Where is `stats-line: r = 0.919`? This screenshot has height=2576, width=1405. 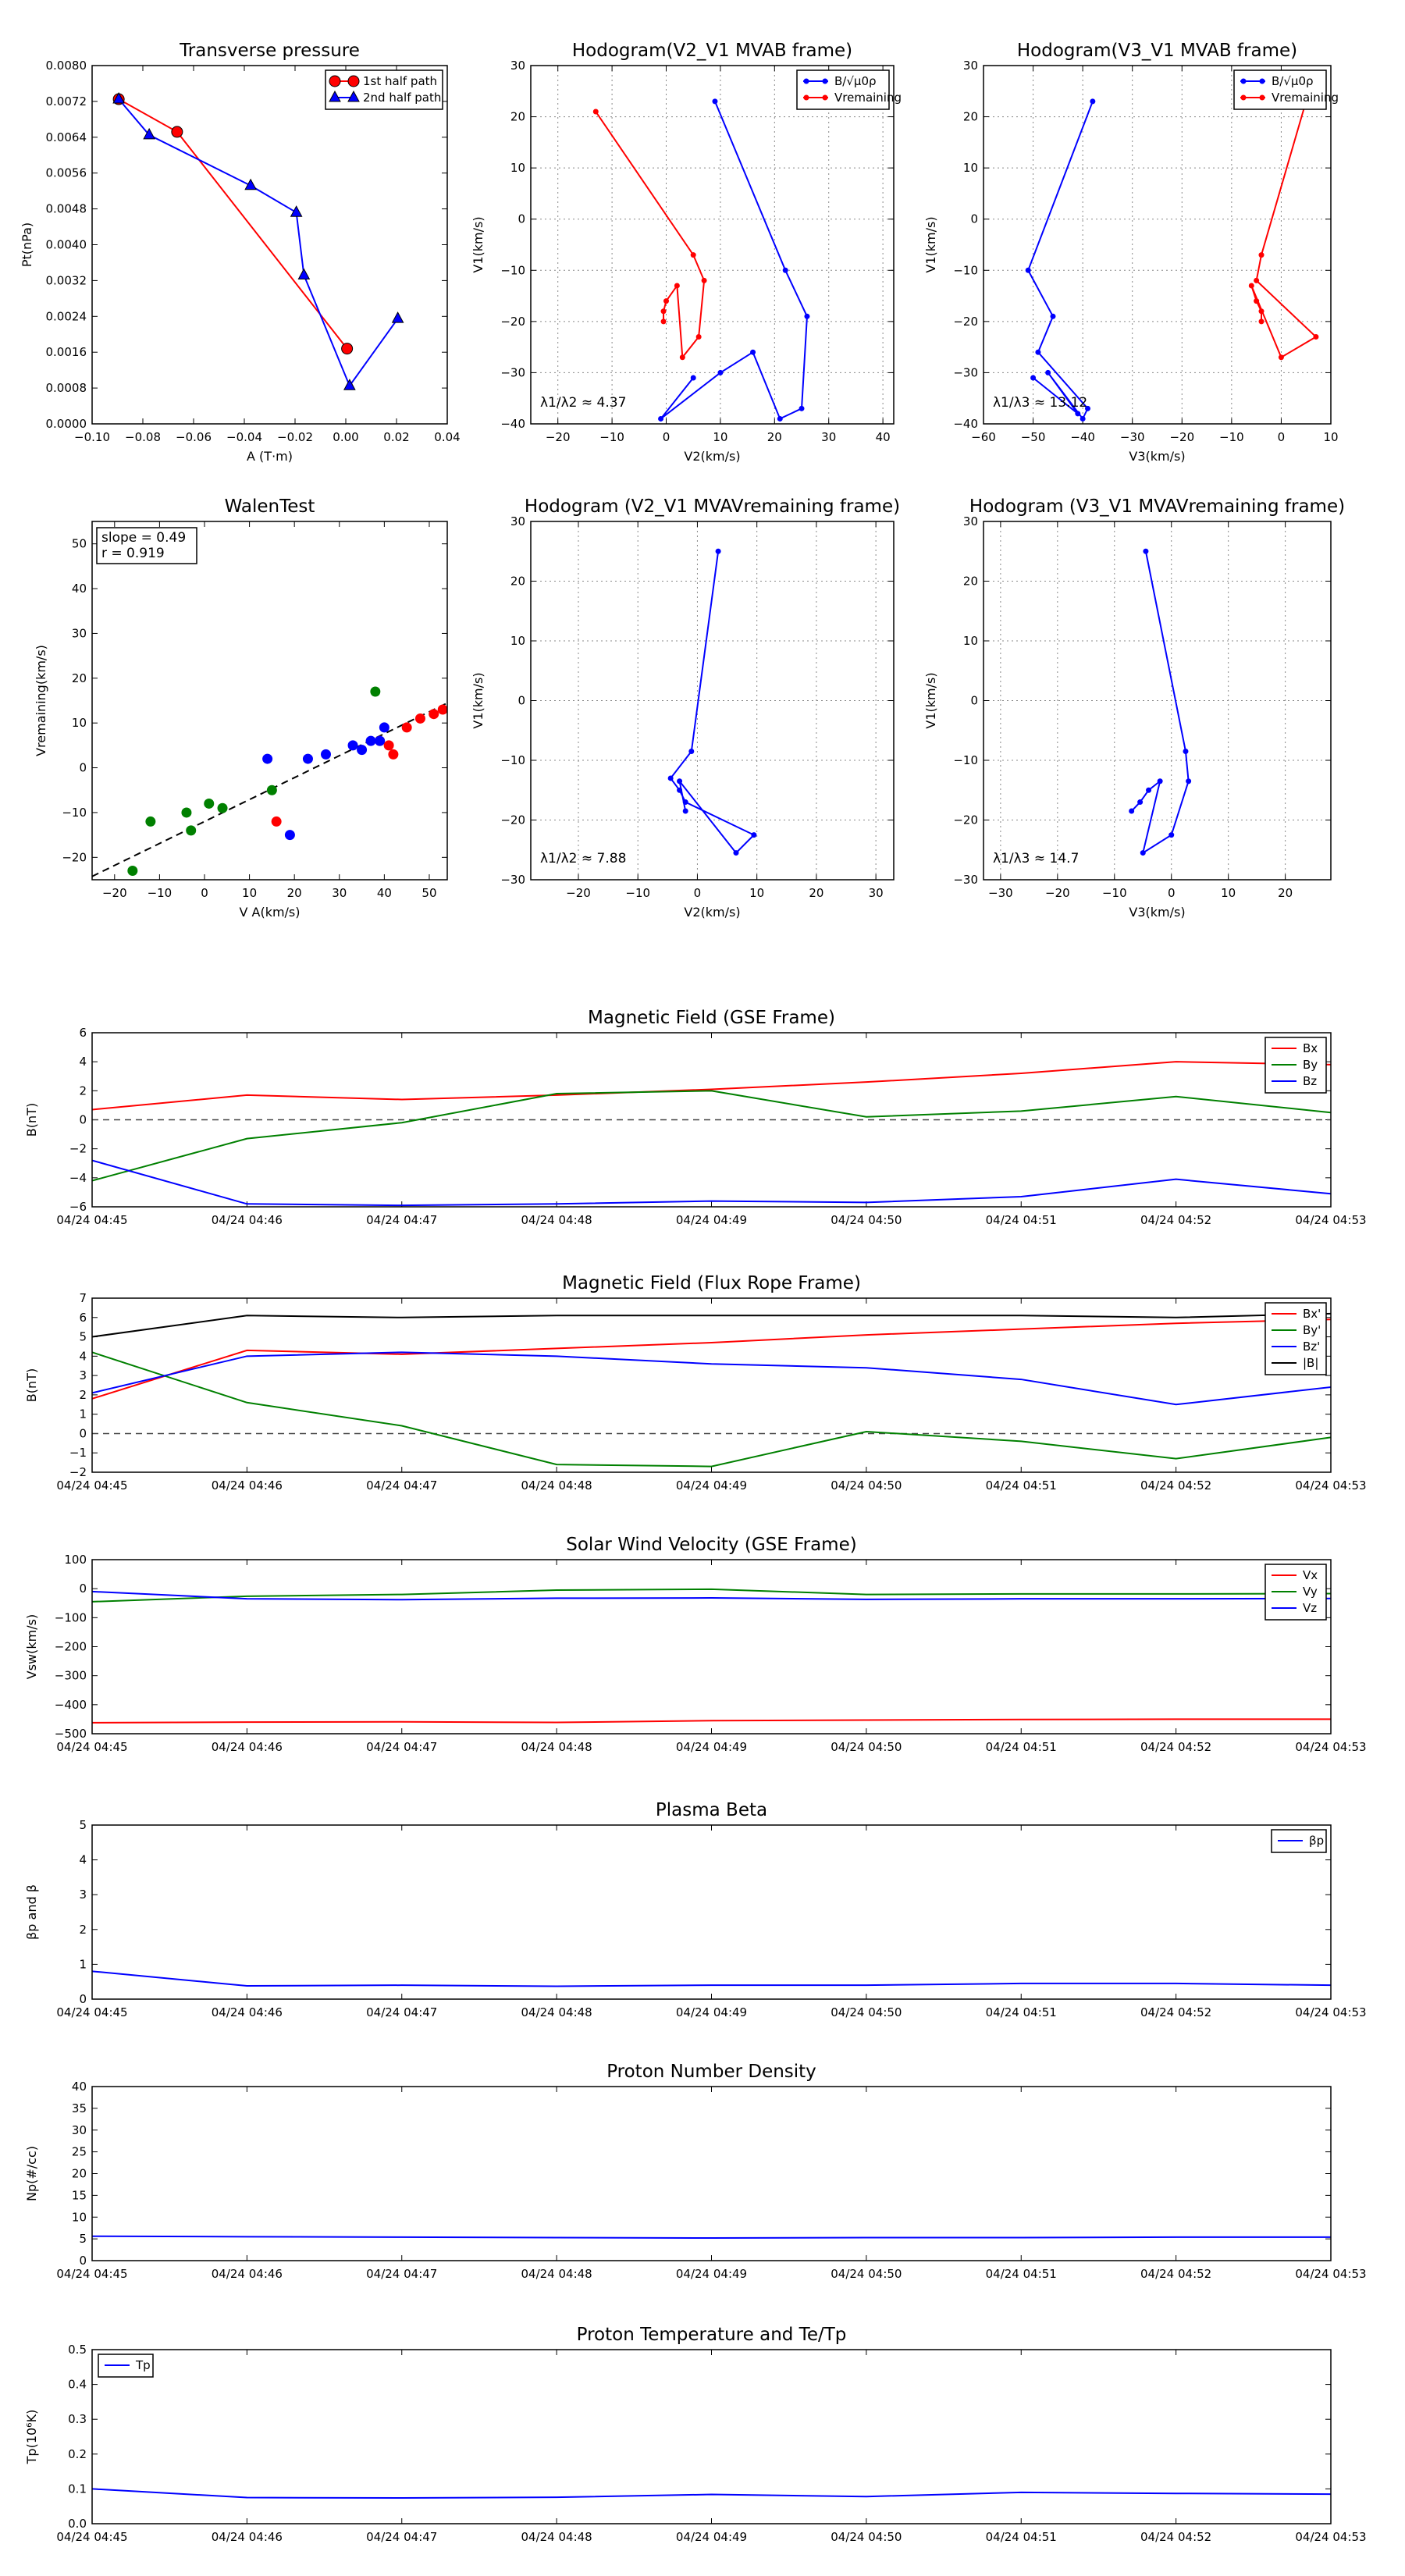 stats-line: r = 0.919 is located at coordinates (133, 553).